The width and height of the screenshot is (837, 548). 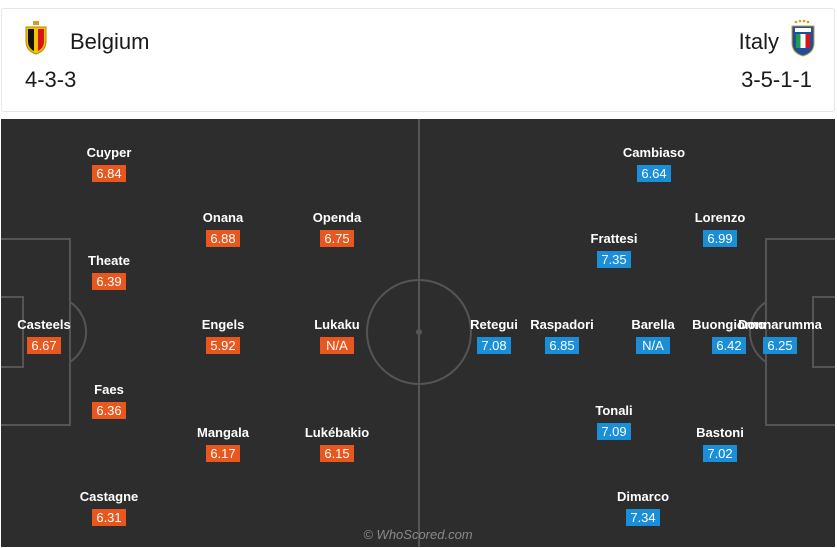 I want to click on player-name: Cuyper, so click(x=109, y=152).